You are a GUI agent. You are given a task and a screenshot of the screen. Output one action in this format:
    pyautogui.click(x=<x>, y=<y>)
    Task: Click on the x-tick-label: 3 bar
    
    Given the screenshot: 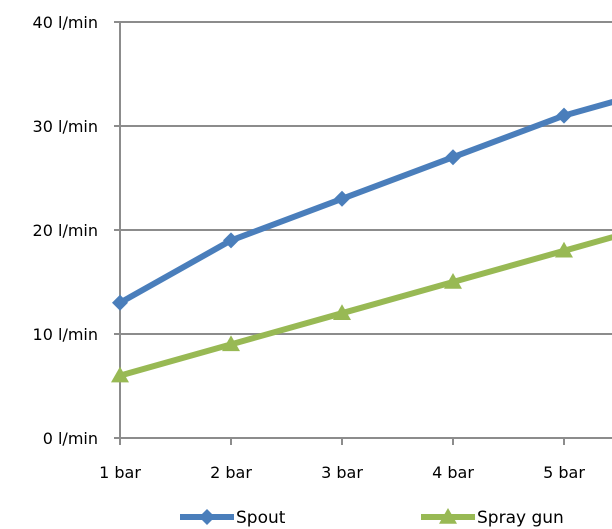 What is the action you would take?
    pyautogui.click(x=342, y=472)
    